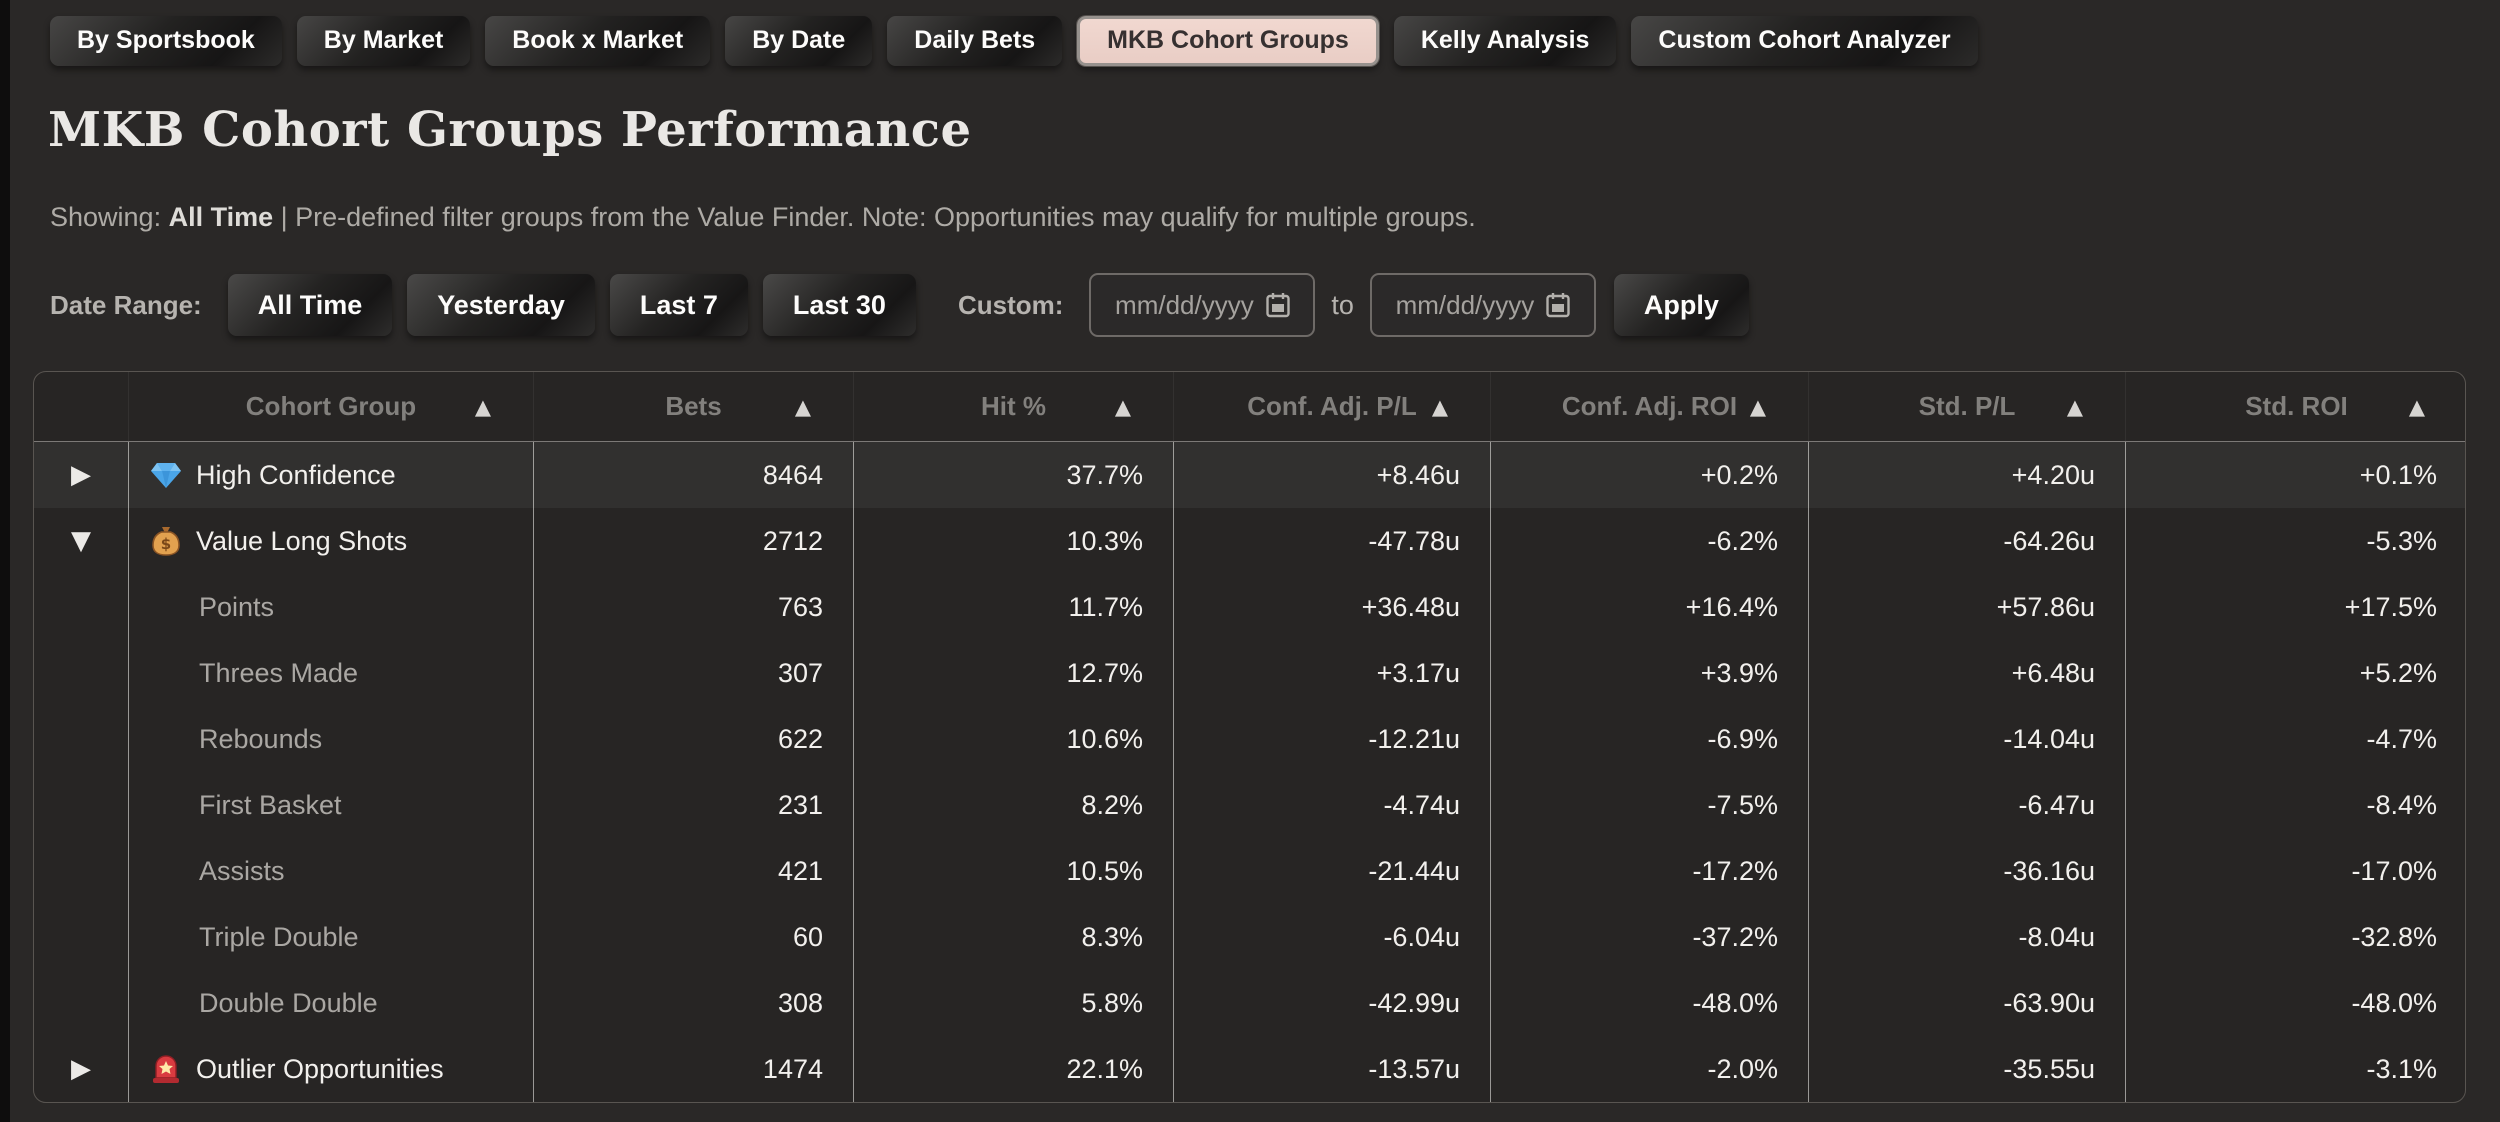  I want to click on column-header-bets: Bets ▲, so click(694, 406).